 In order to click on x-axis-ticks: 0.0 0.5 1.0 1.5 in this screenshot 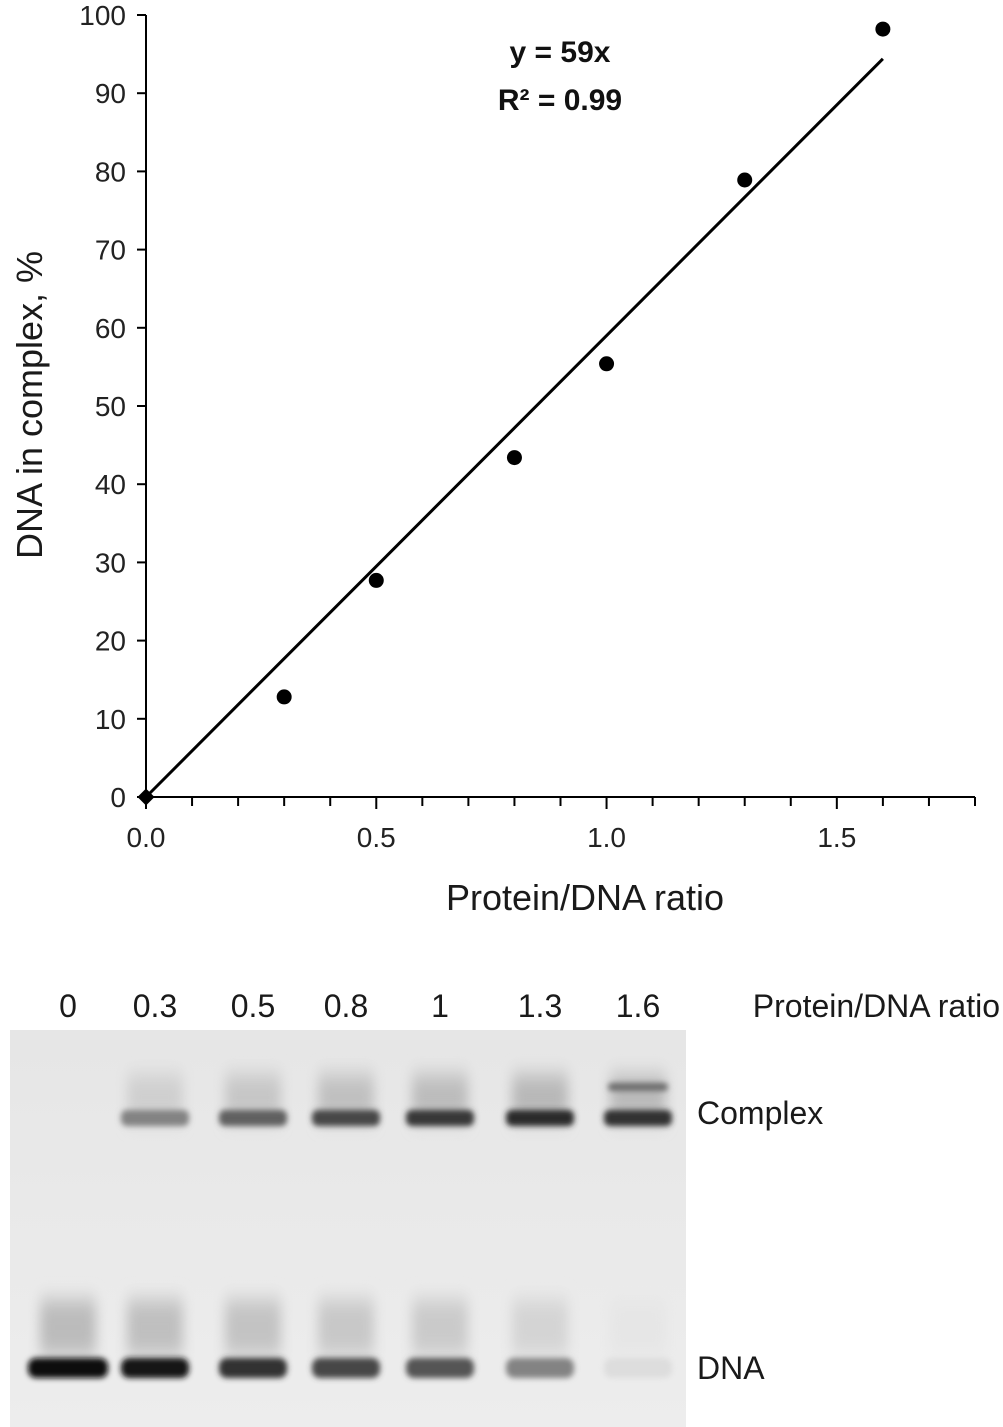, I will do `click(551, 825)`.